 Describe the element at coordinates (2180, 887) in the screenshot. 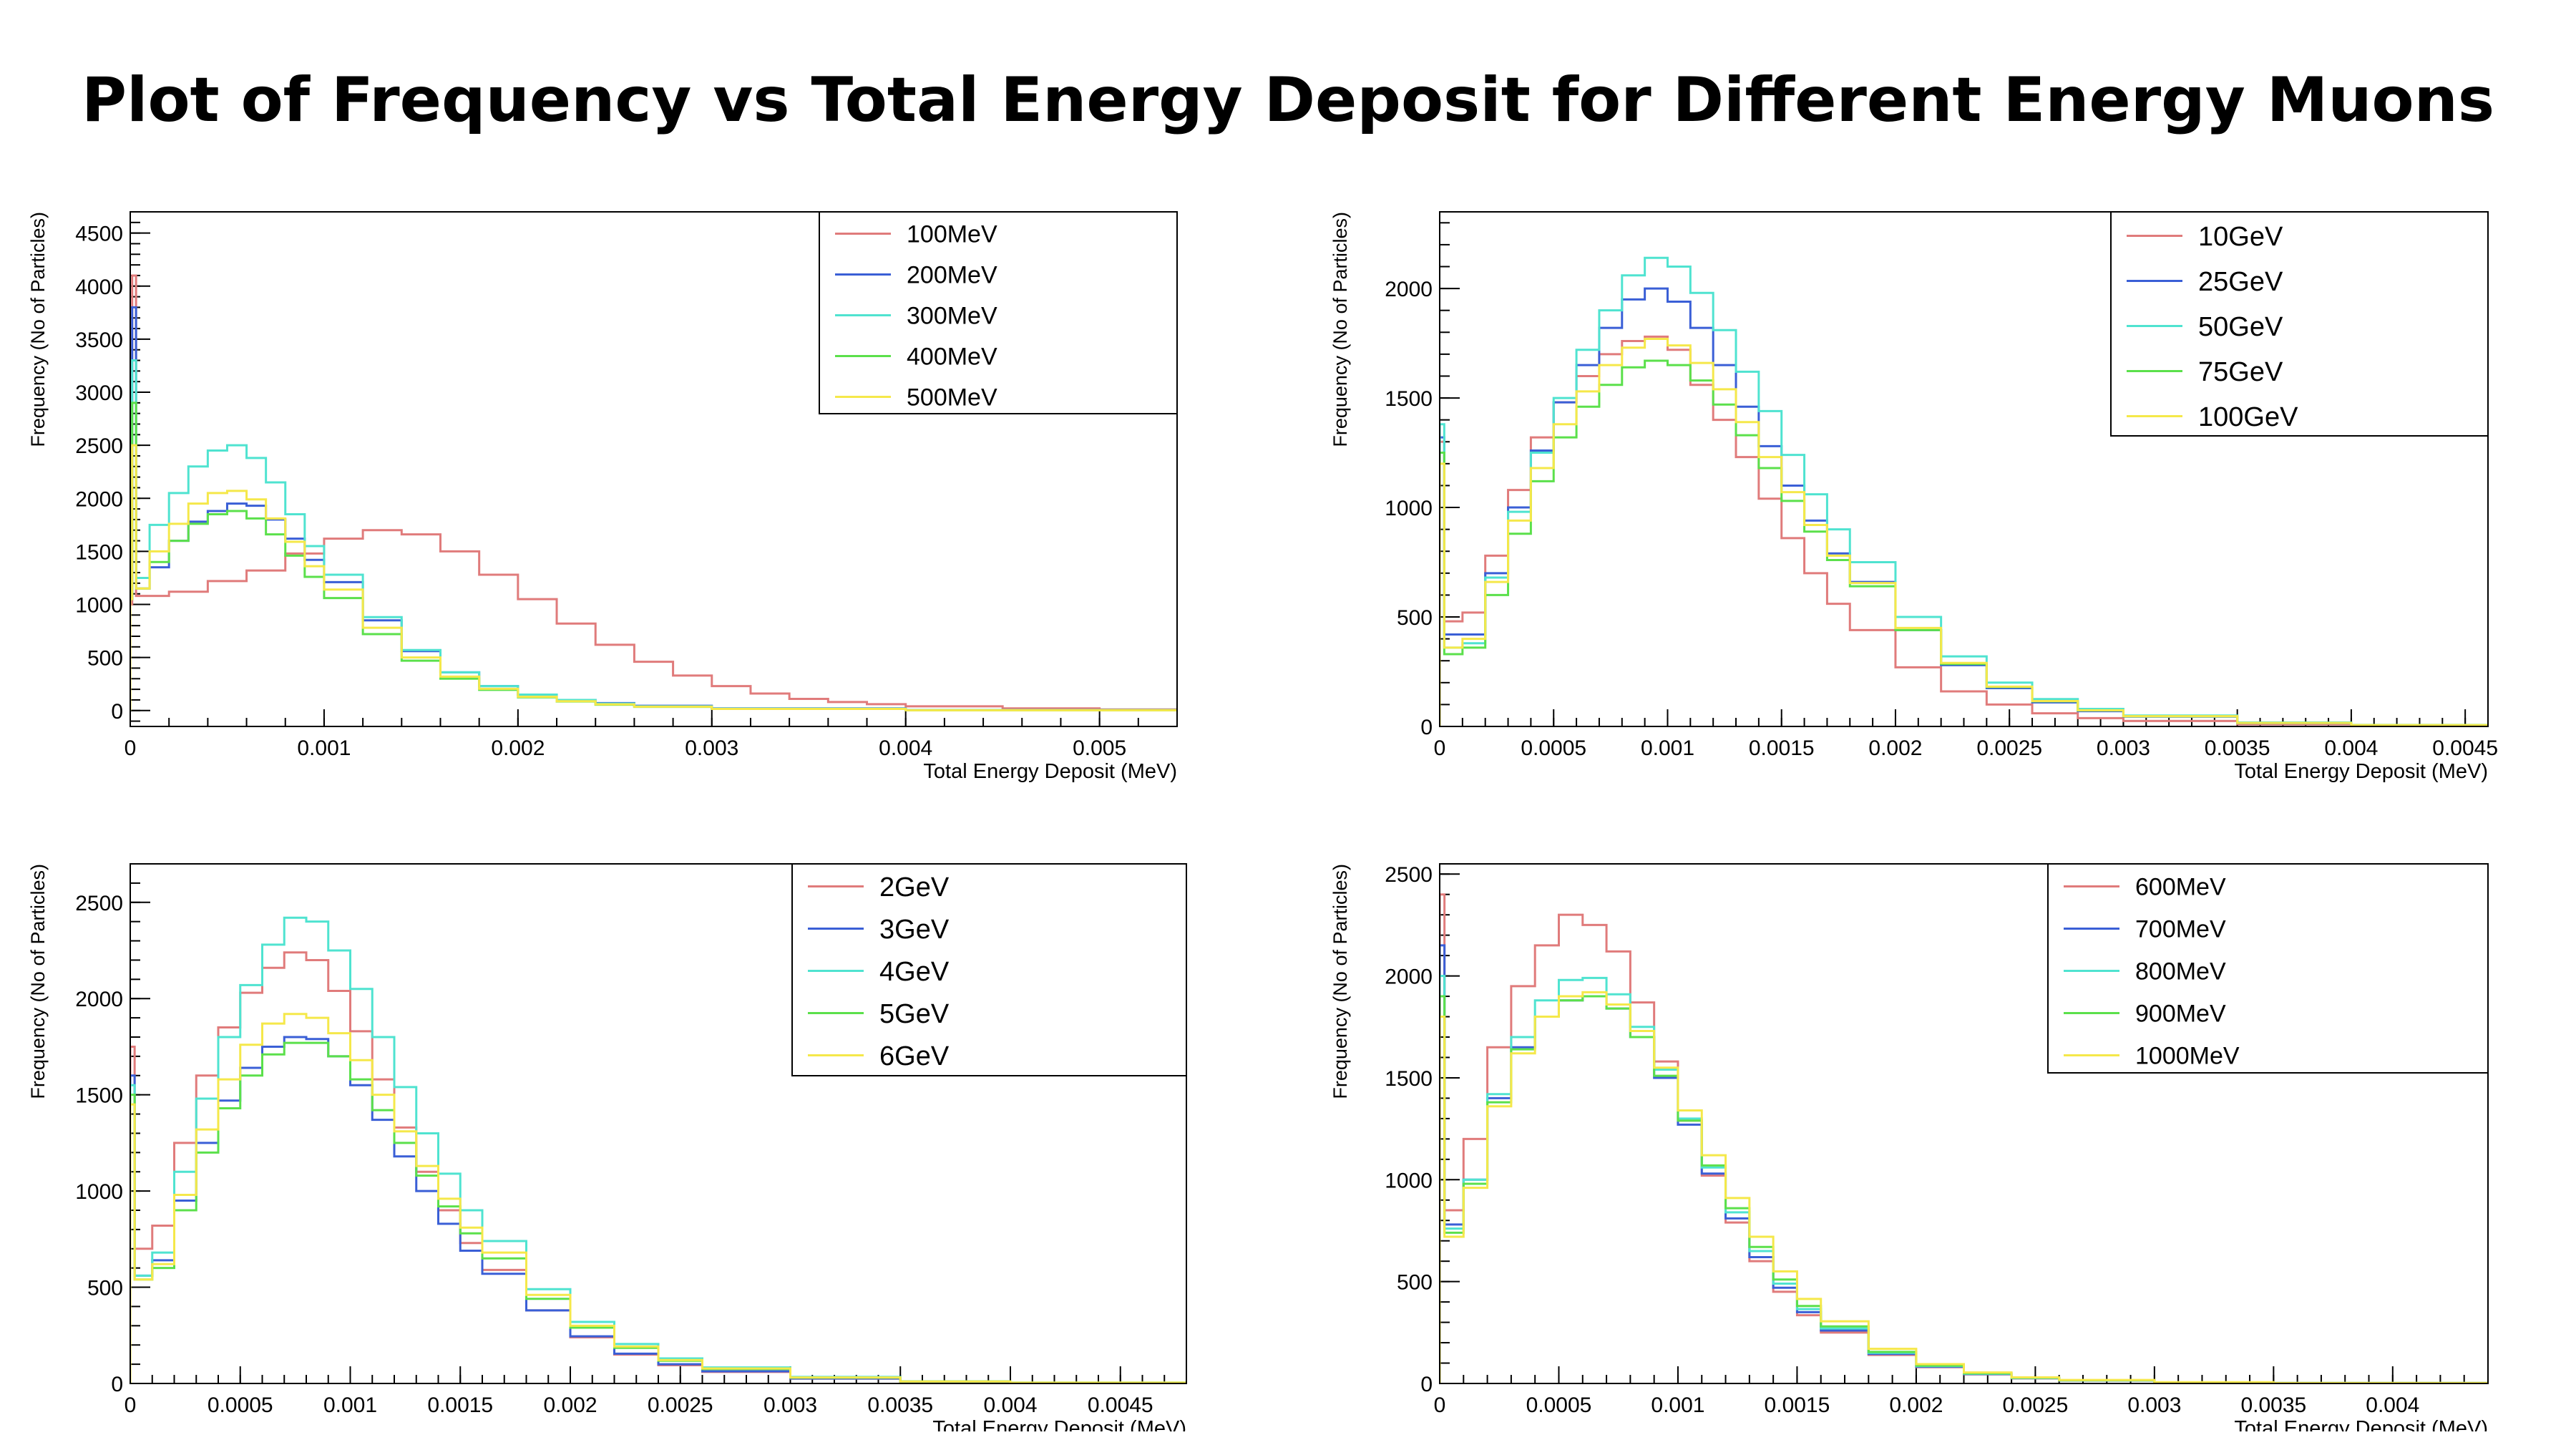

I see `legend-label: 600MeV` at that location.